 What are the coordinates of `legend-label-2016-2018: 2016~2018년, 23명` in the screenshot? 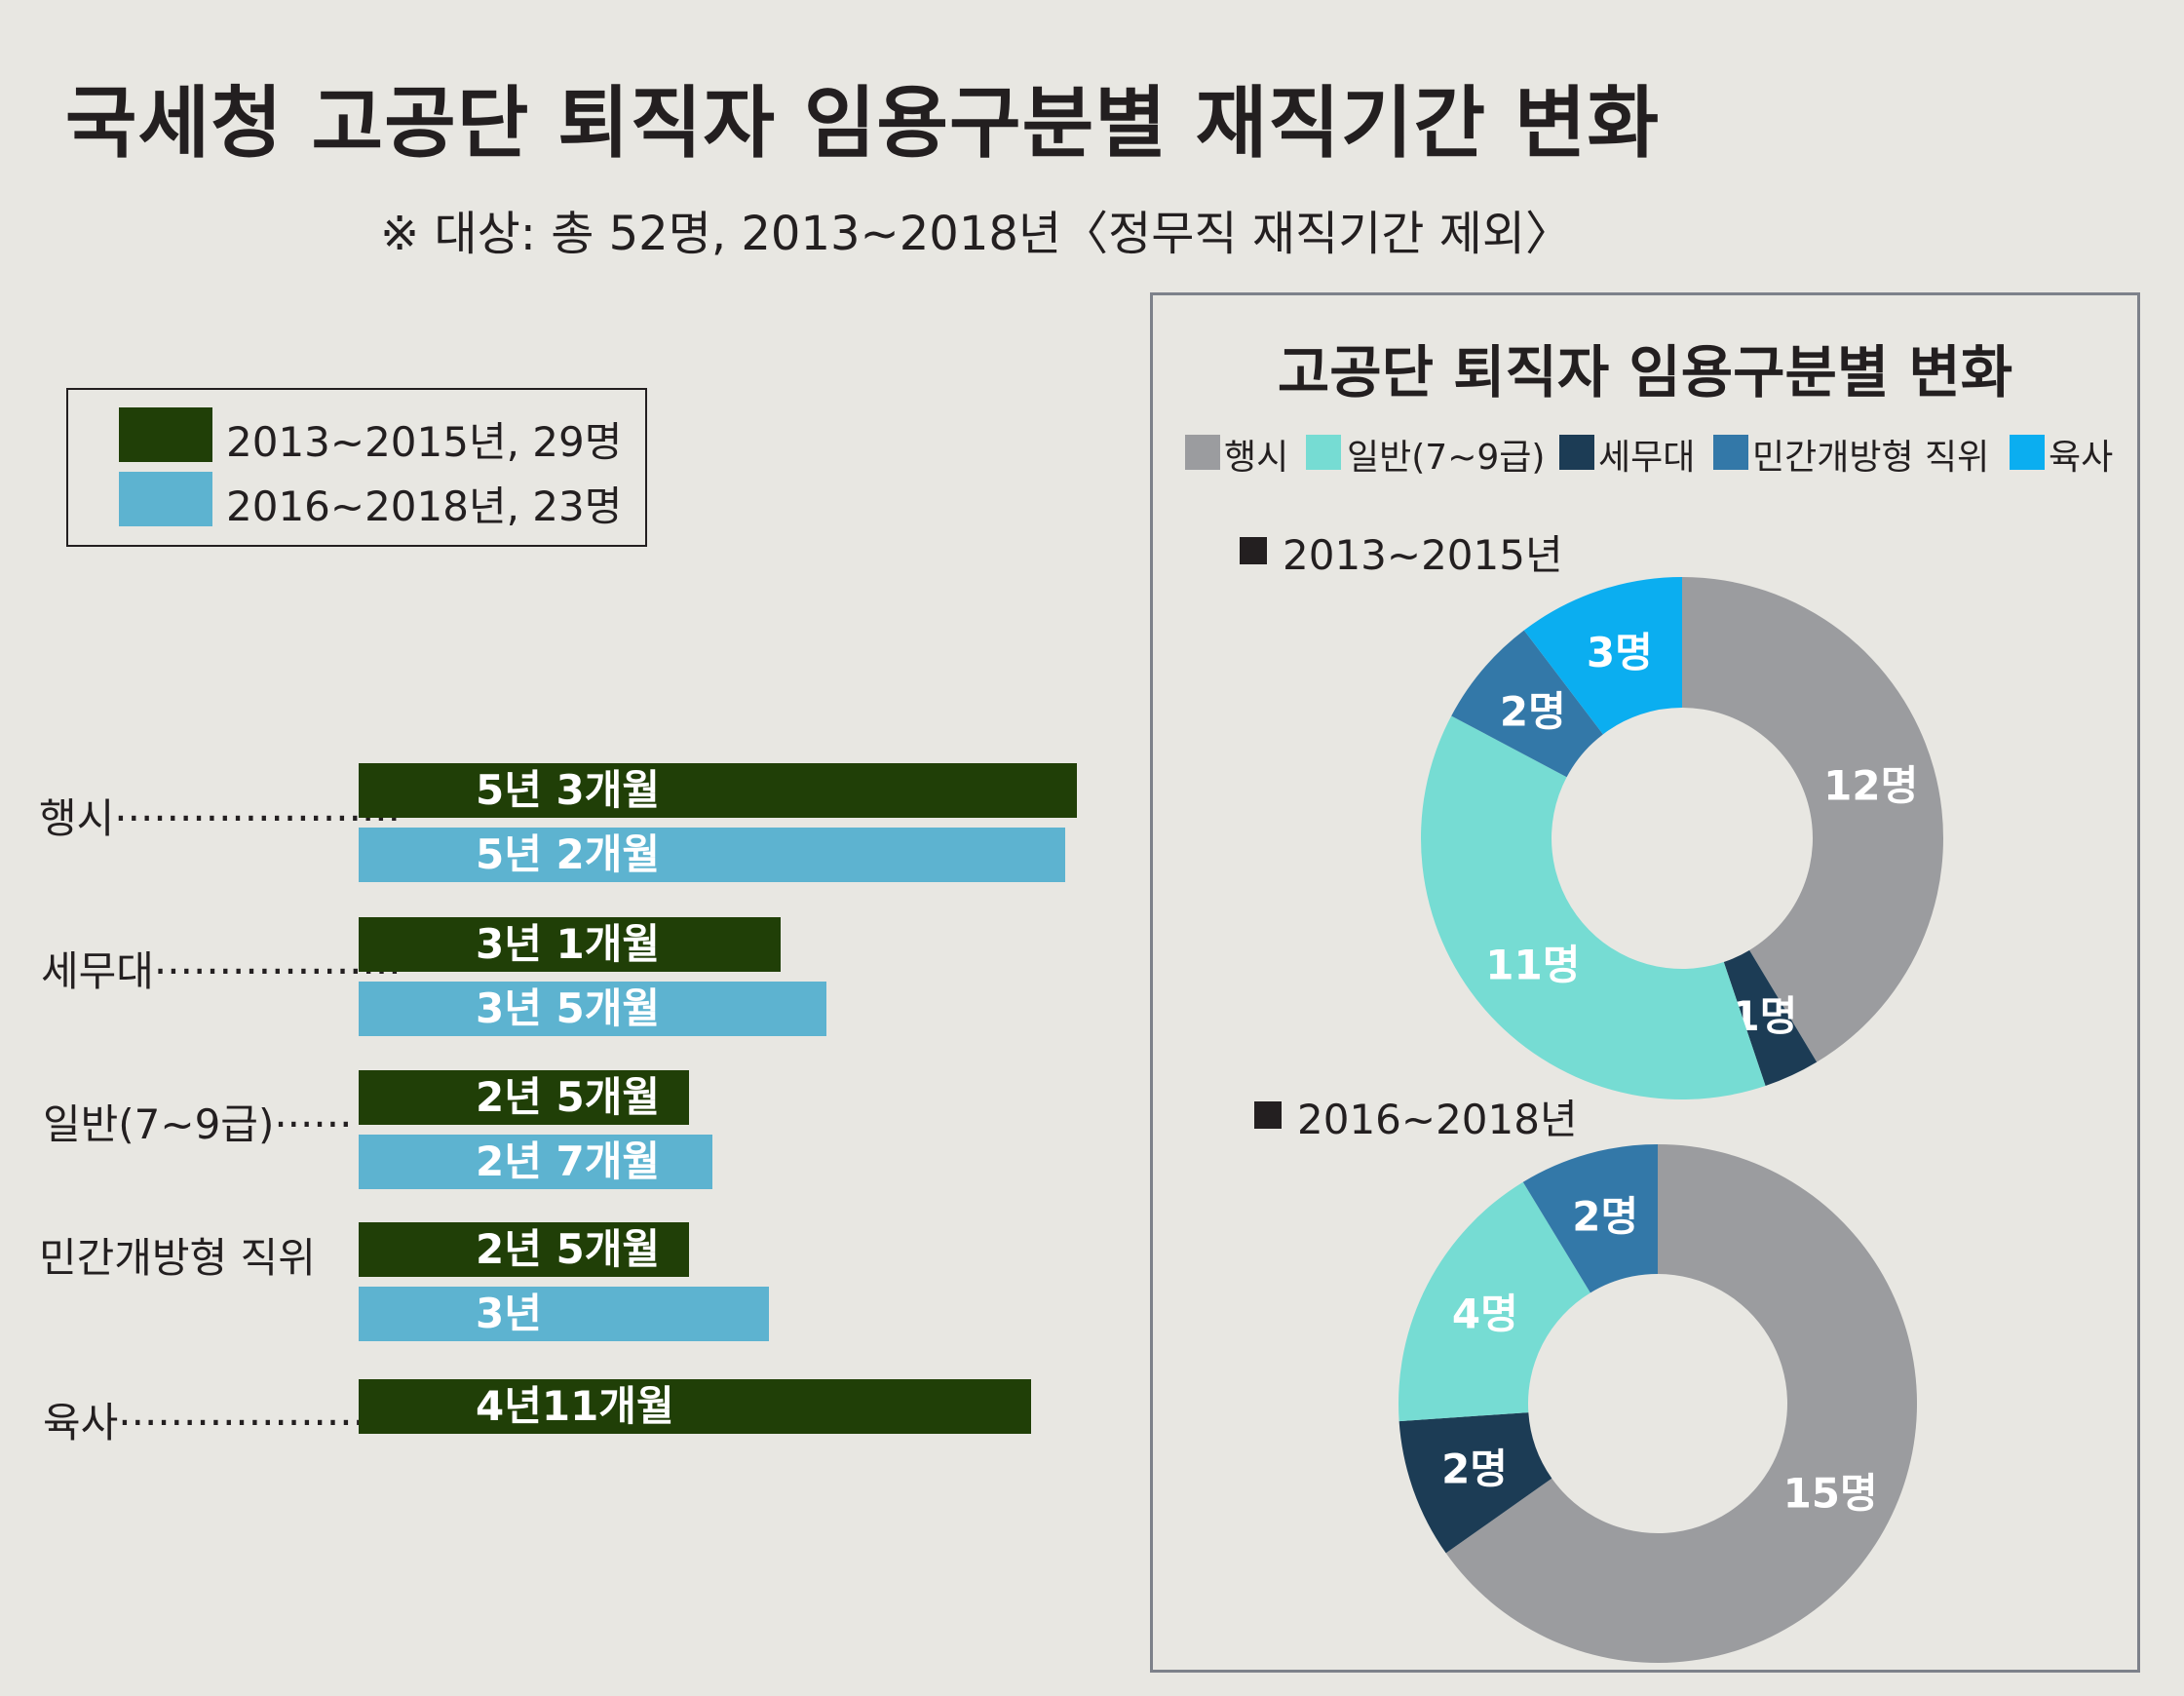 It's located at (424, 506).